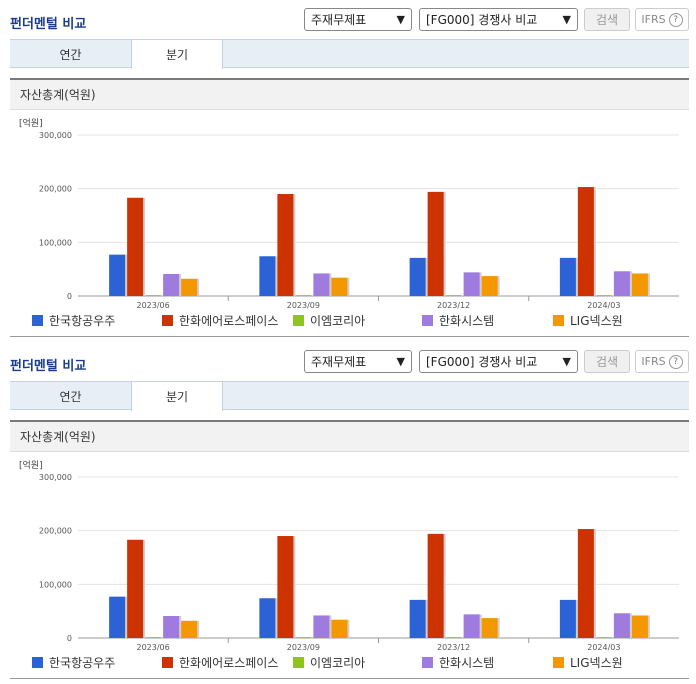 Image resolution: width=696 pixels, height=684 pixels. What do you see at coordinates (653, 361) in the screenshot?
I see `ifrs-label: IFRS` at bounding box center [653, 361].